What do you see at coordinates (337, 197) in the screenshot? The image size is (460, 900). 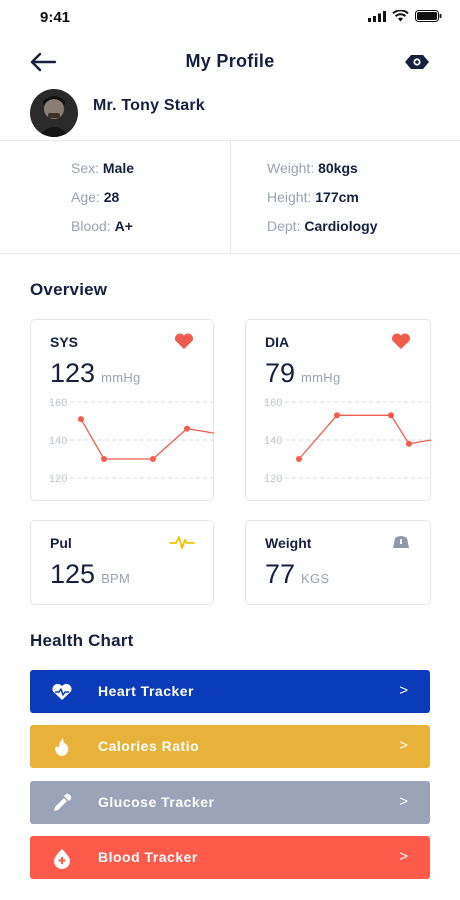 I see `info-height-value: 177cm` at bounding box center [337, 197].